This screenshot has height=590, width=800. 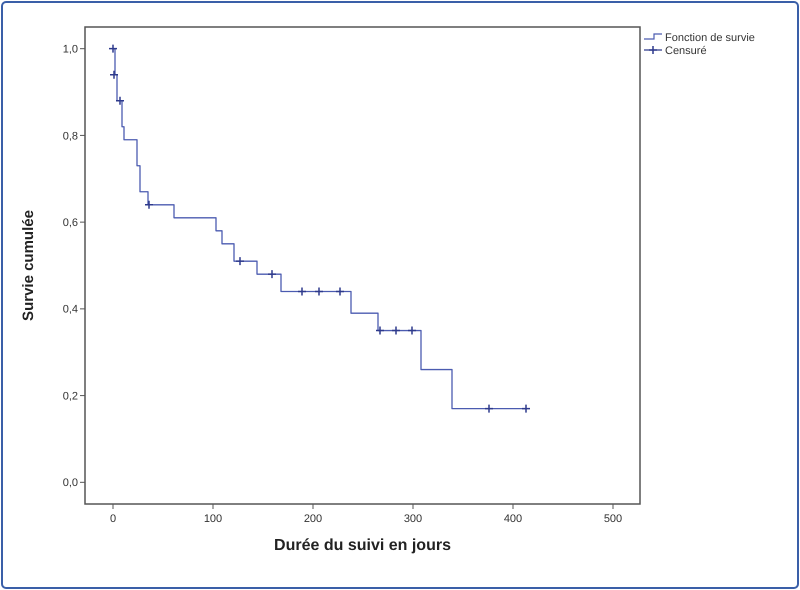 What do you see at coordinates (313, 519) in the screenshot?
I see `x-tick-label: 200` at bounding box center [313, 519].